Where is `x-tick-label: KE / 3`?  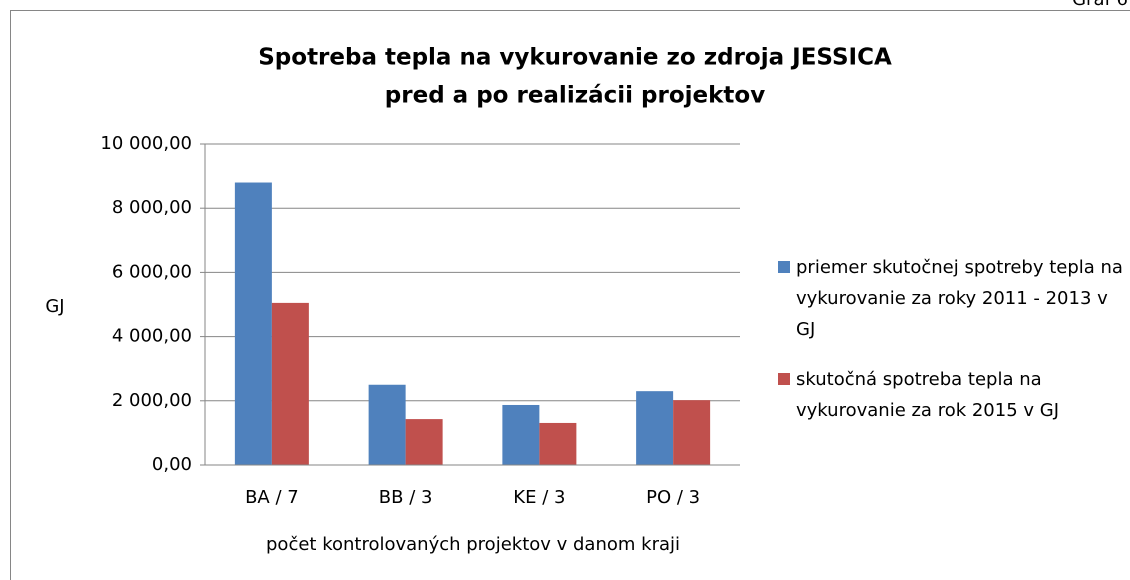 x-tick-label: KE / 3 is located at coordinates (539, 497).